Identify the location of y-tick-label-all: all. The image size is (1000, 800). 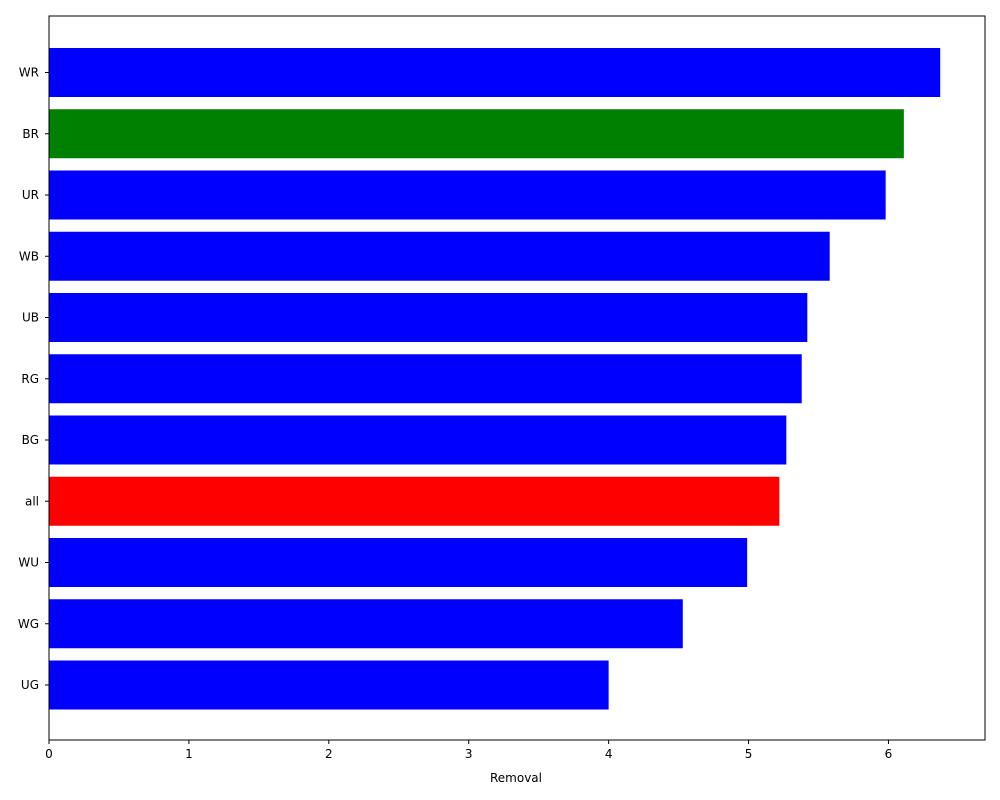
(32, 501).